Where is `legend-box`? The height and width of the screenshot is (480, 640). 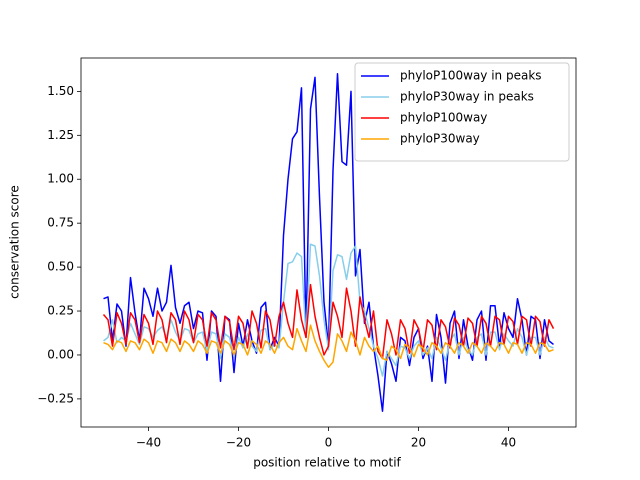 legend-box is located at coordinates (462, 112).